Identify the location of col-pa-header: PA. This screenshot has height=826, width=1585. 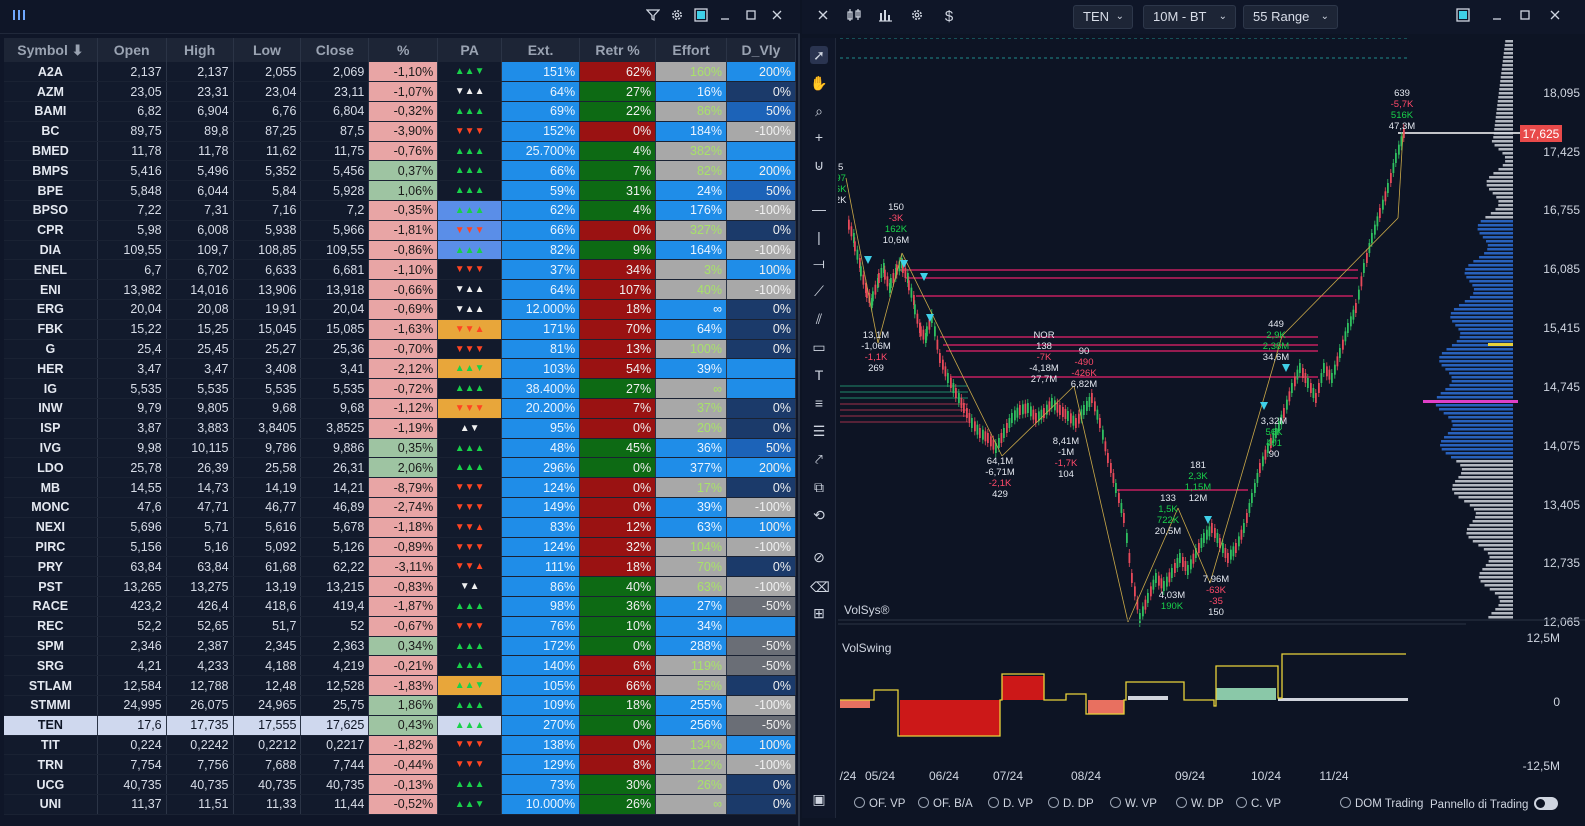
(470, 50).